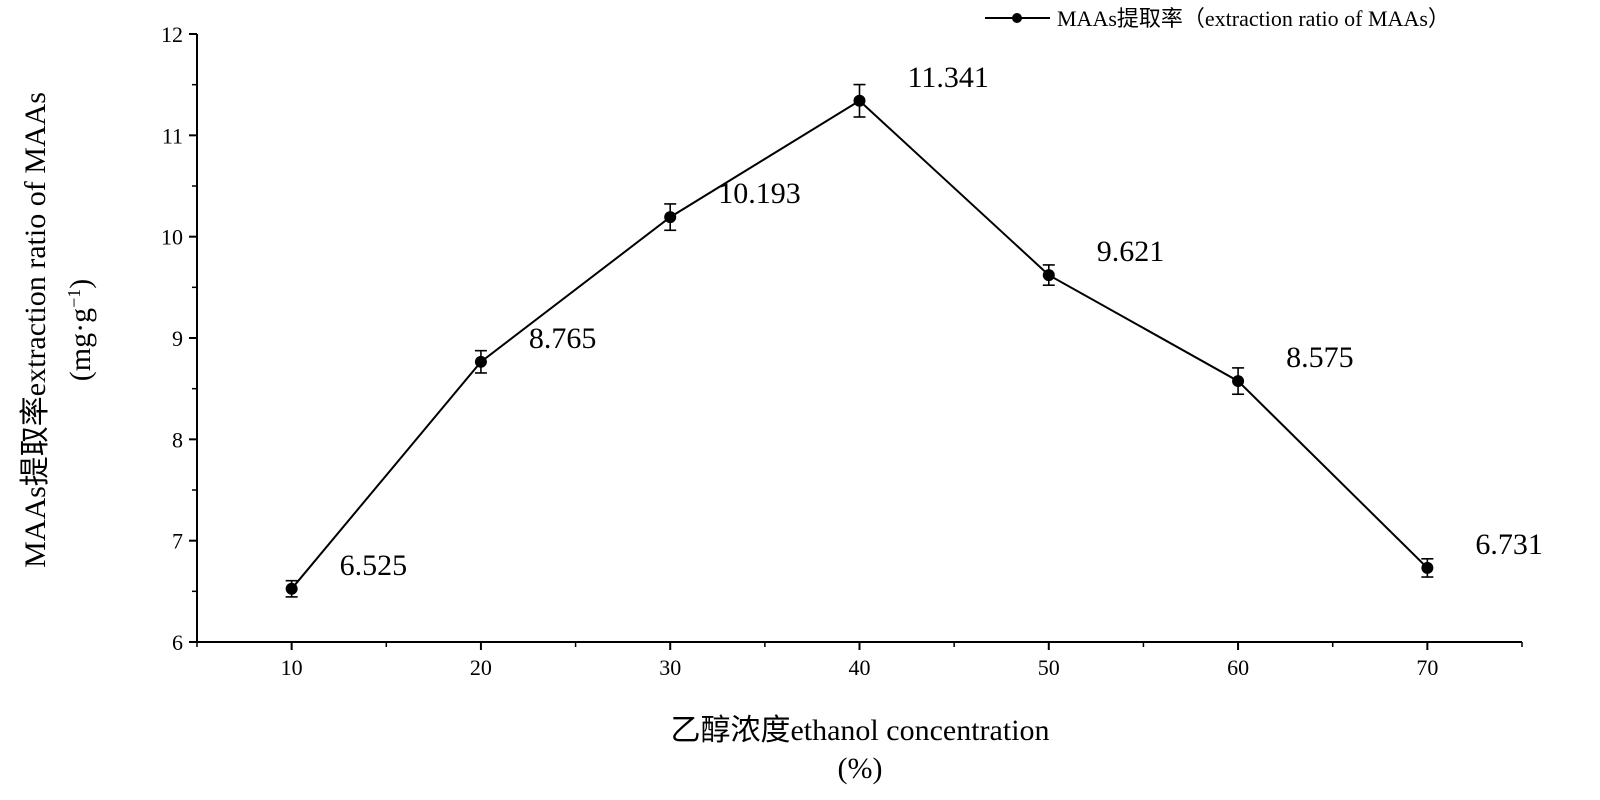 This screenshot has height=800, width=1600. What do you see at coordinates (374, 565) in the screenshot?
I see `data-label: 6.525` at bounding box center [374, 565].